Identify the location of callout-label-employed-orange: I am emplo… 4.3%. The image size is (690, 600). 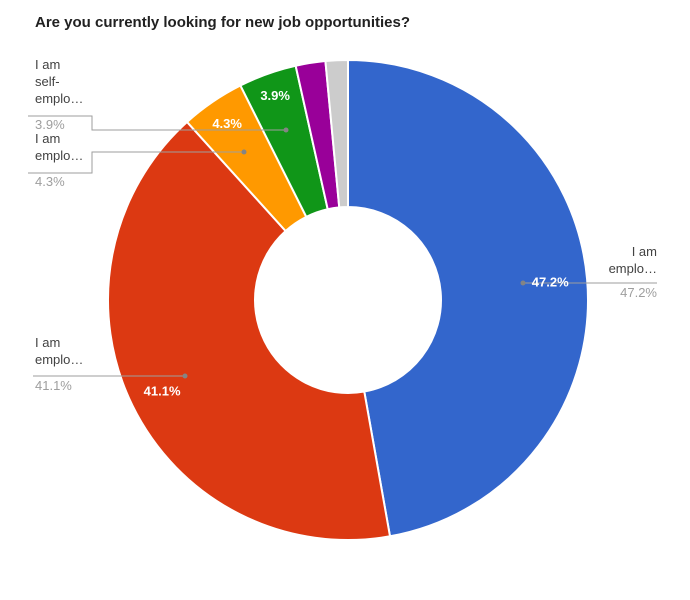
(59, 159).